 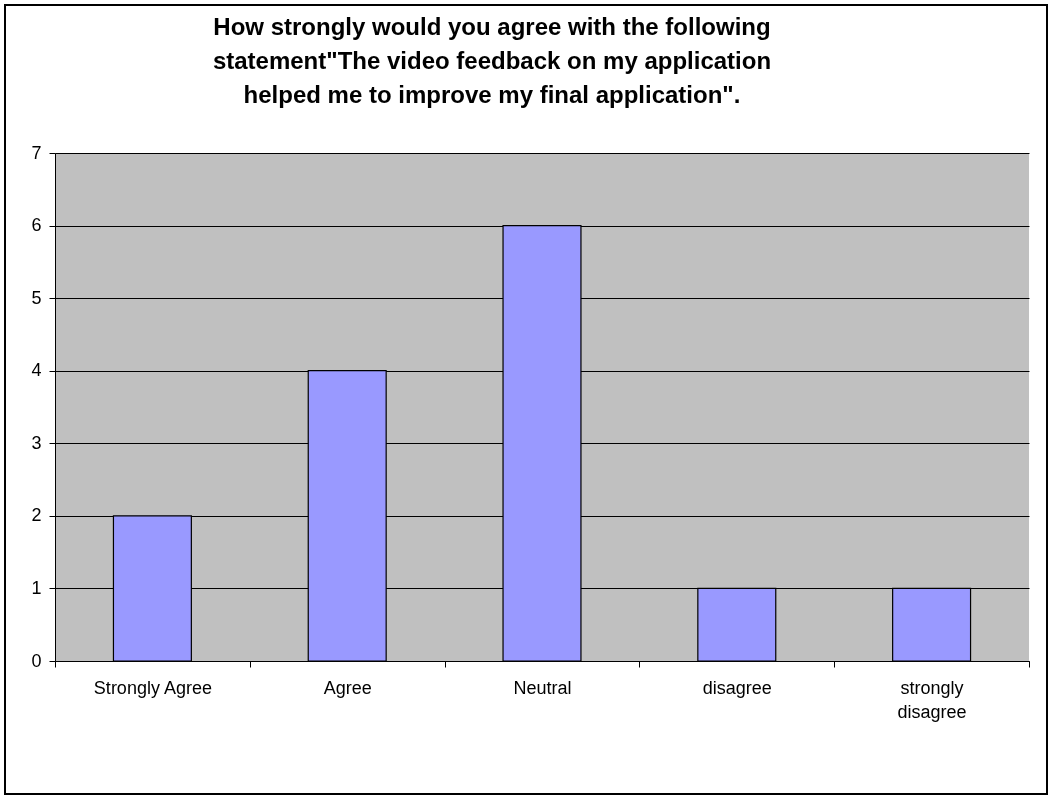 I want to click on x-tick-label: strongly disagree, so click(x=932, y=699).